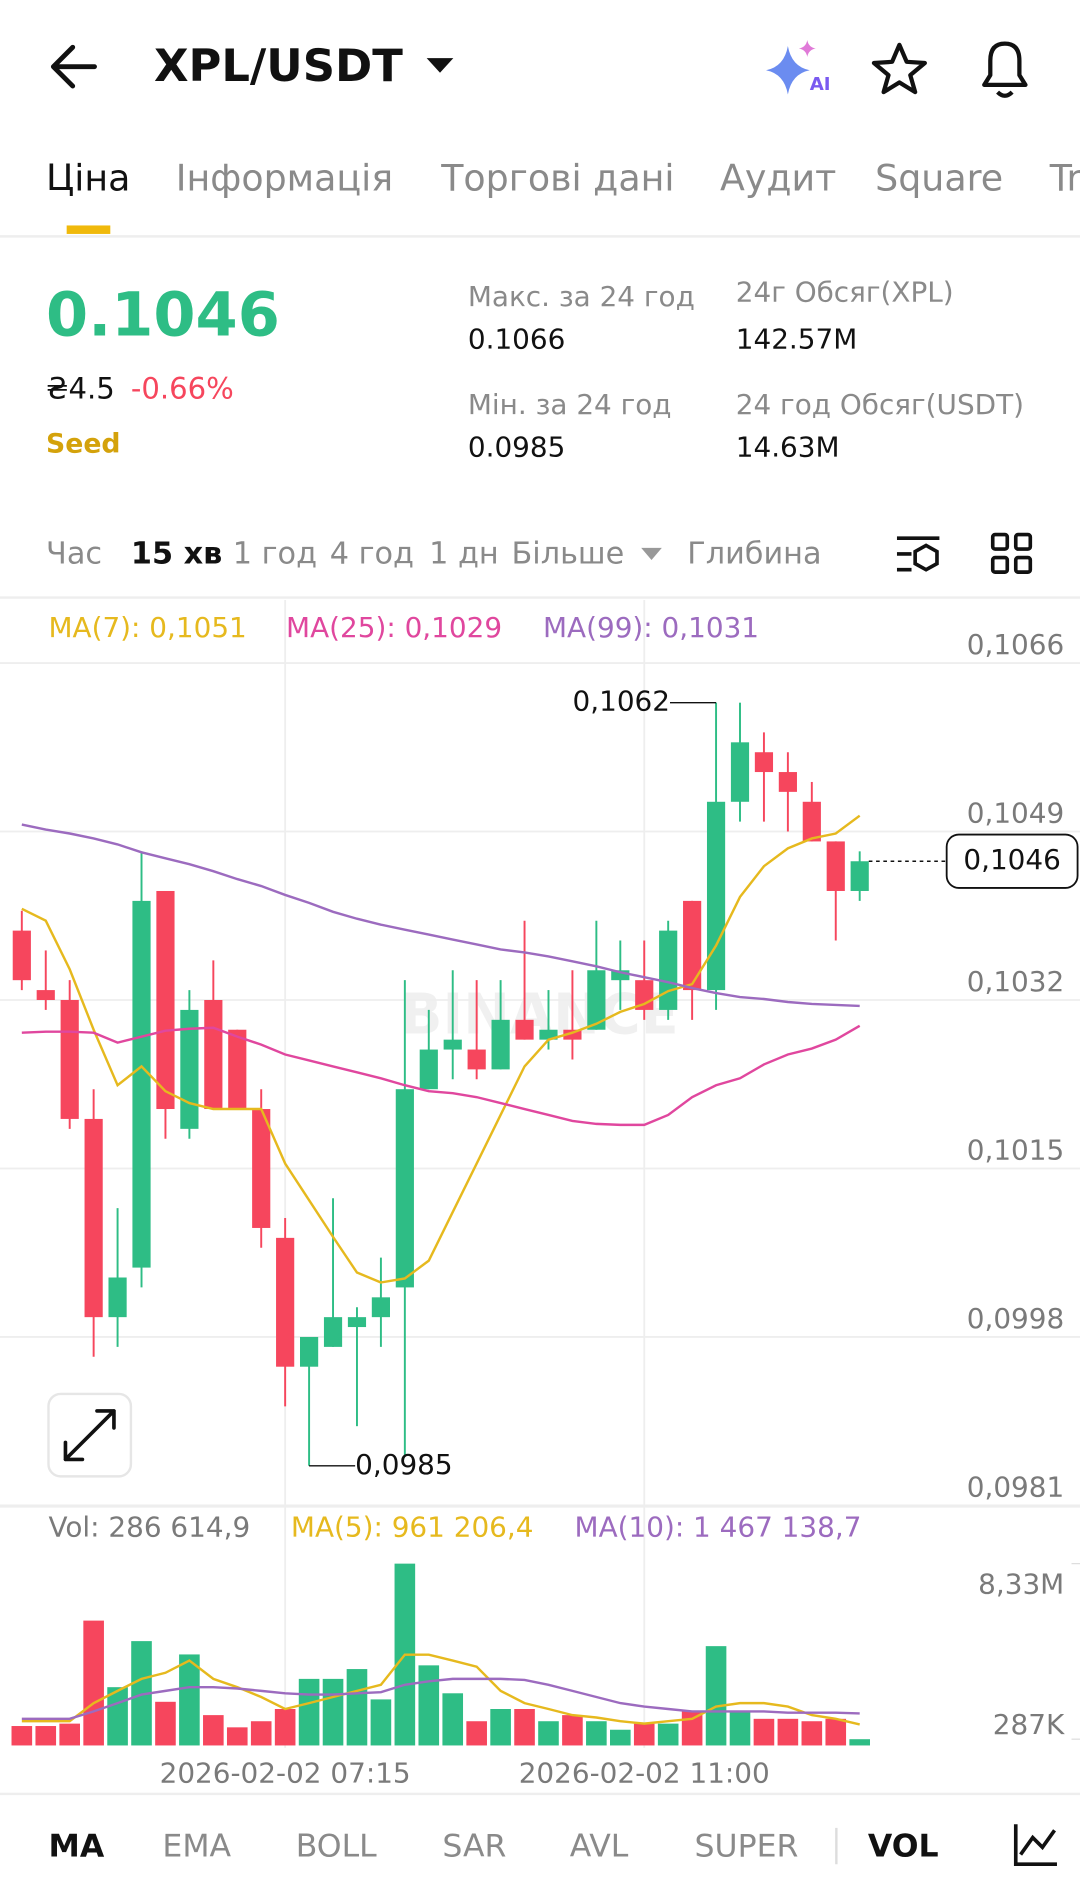 Image resolution: width=1080 pixels, height=1900 pixels. I want to click on legend-entry: MA(7): 0,1051, so click(147, 627).